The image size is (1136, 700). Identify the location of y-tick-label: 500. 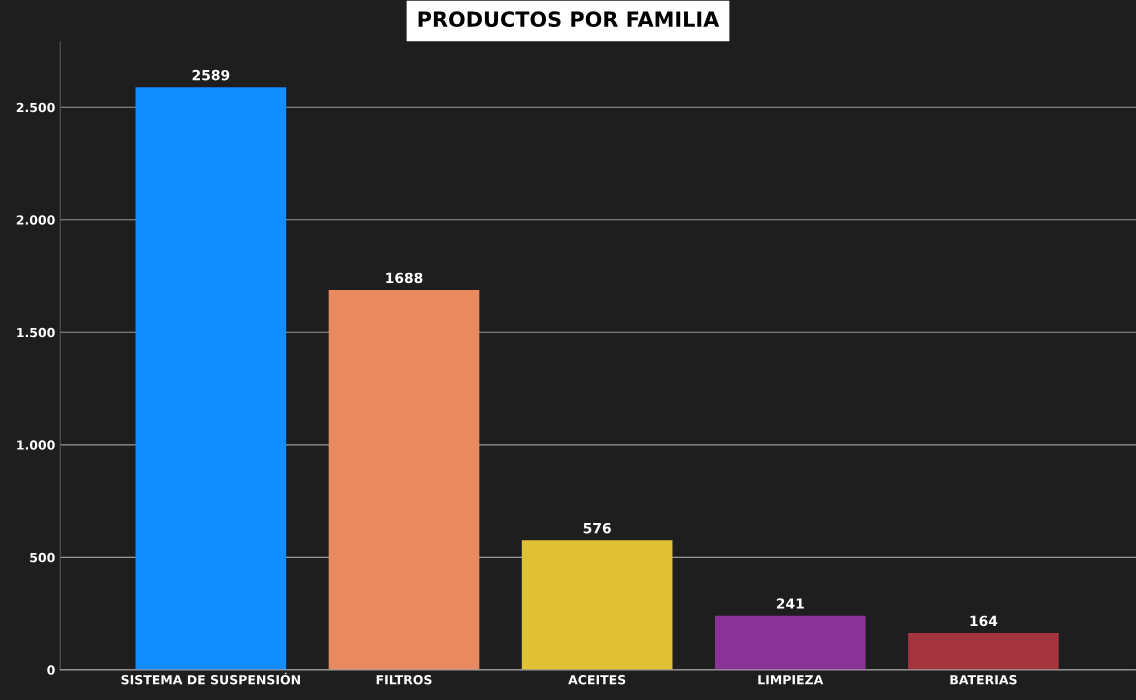
(42, 557).